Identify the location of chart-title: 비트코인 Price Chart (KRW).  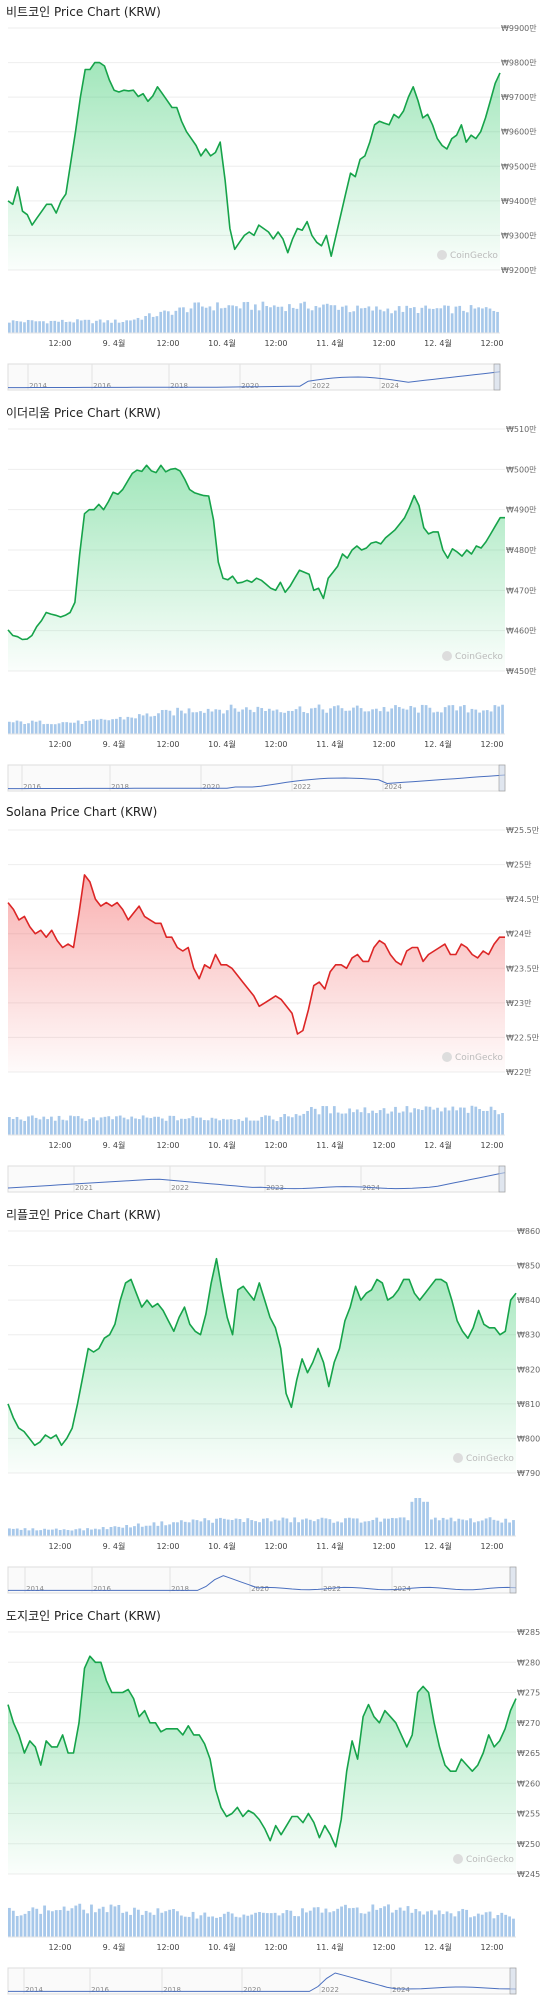
(83, 12).